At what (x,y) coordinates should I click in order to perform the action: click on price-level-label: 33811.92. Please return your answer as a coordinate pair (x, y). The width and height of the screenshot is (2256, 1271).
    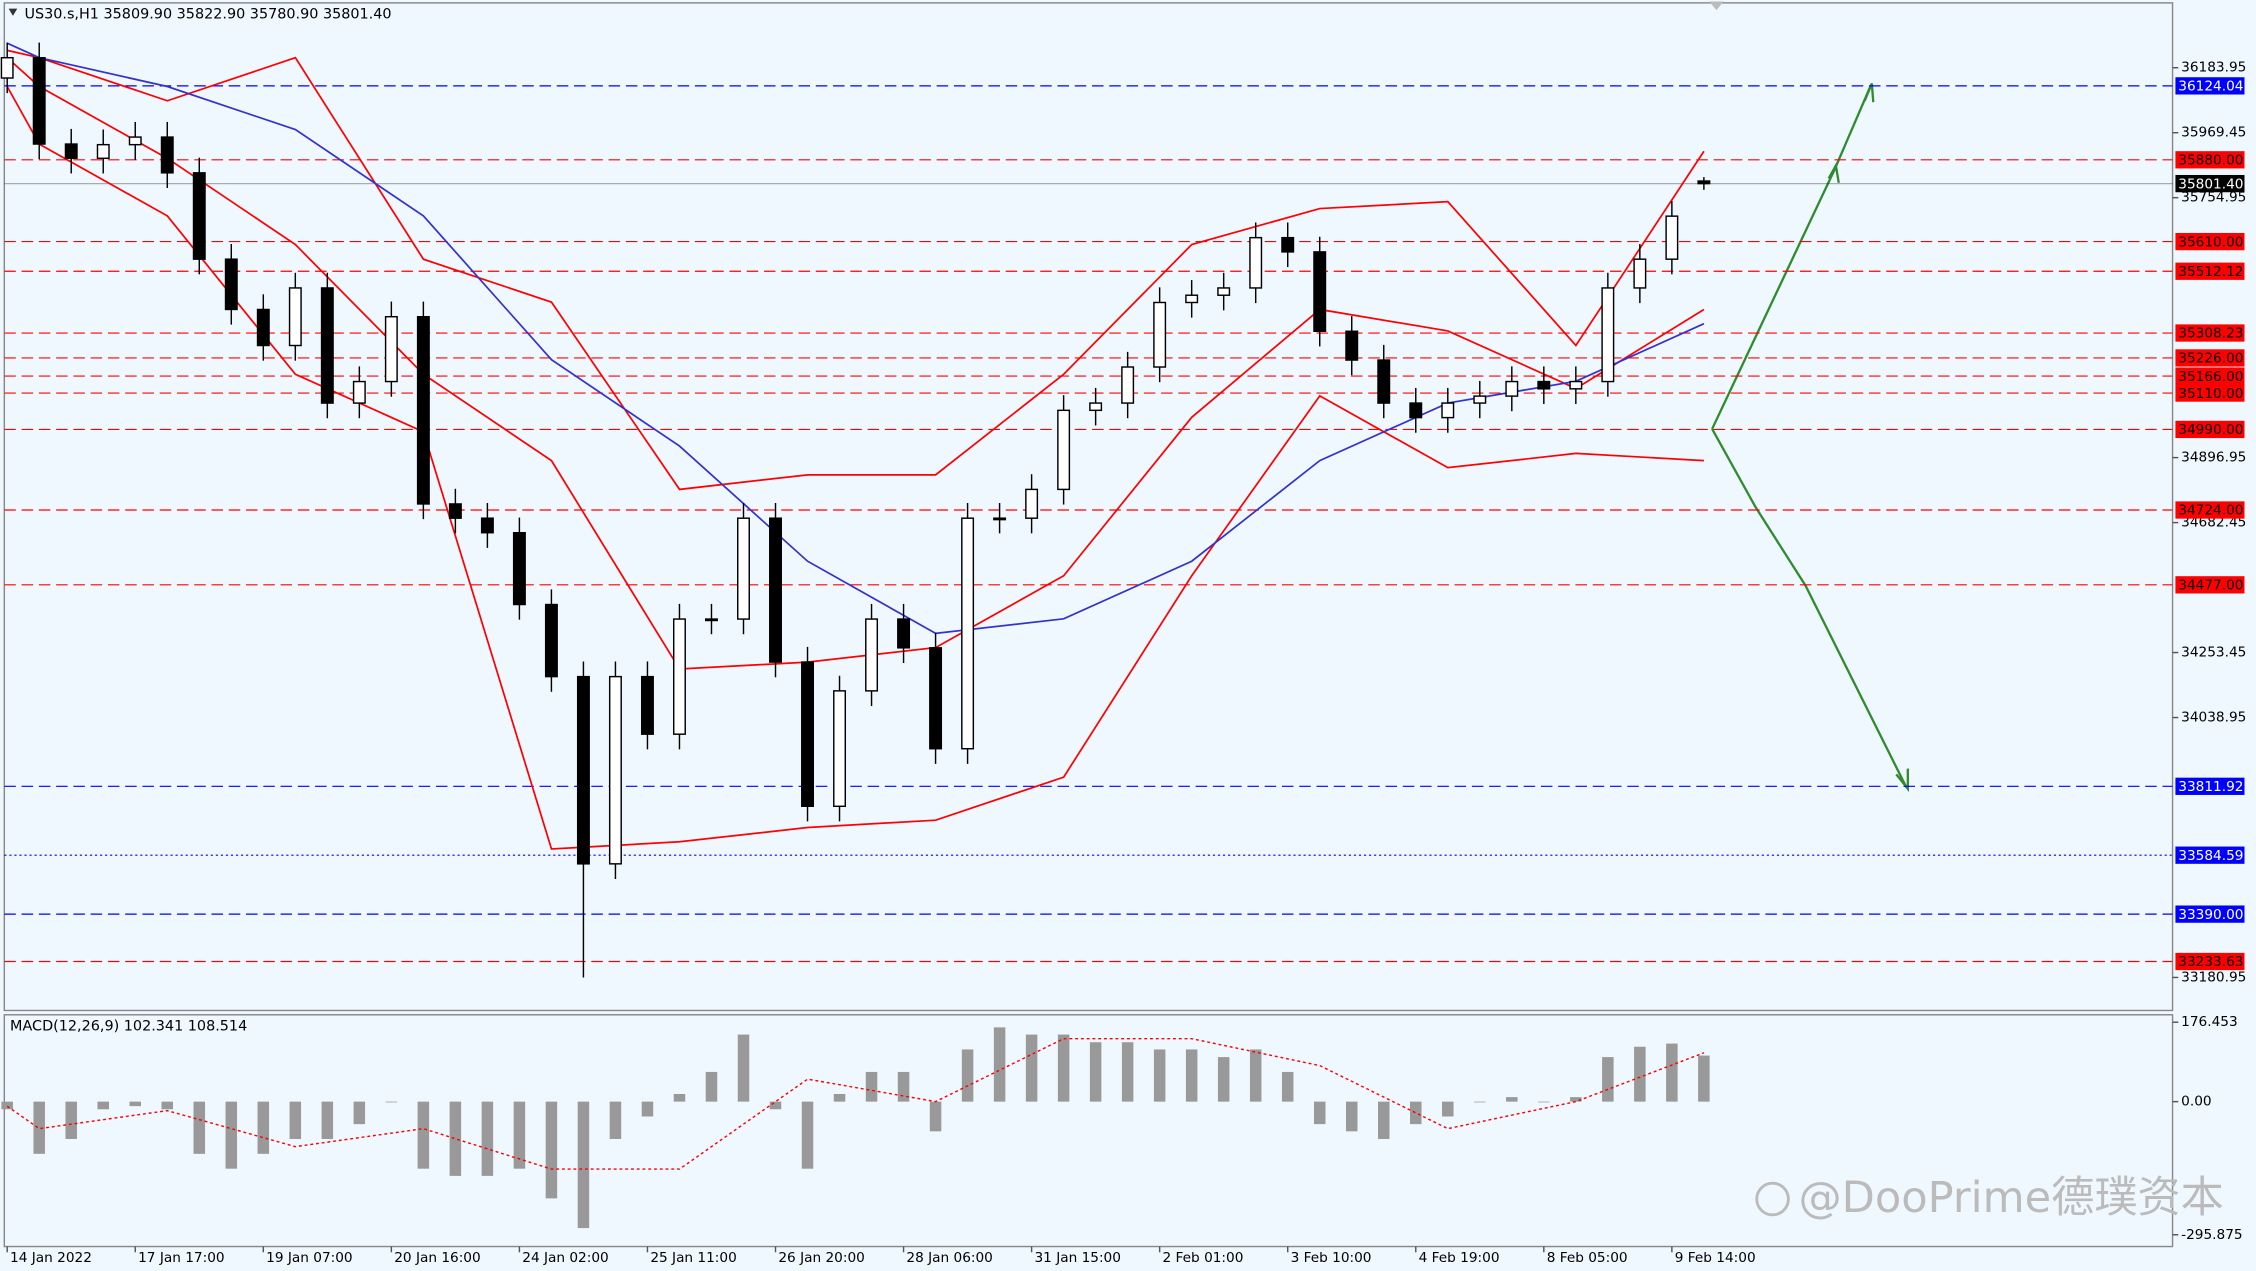
    Looking at the image, I should click on (2210, 787).